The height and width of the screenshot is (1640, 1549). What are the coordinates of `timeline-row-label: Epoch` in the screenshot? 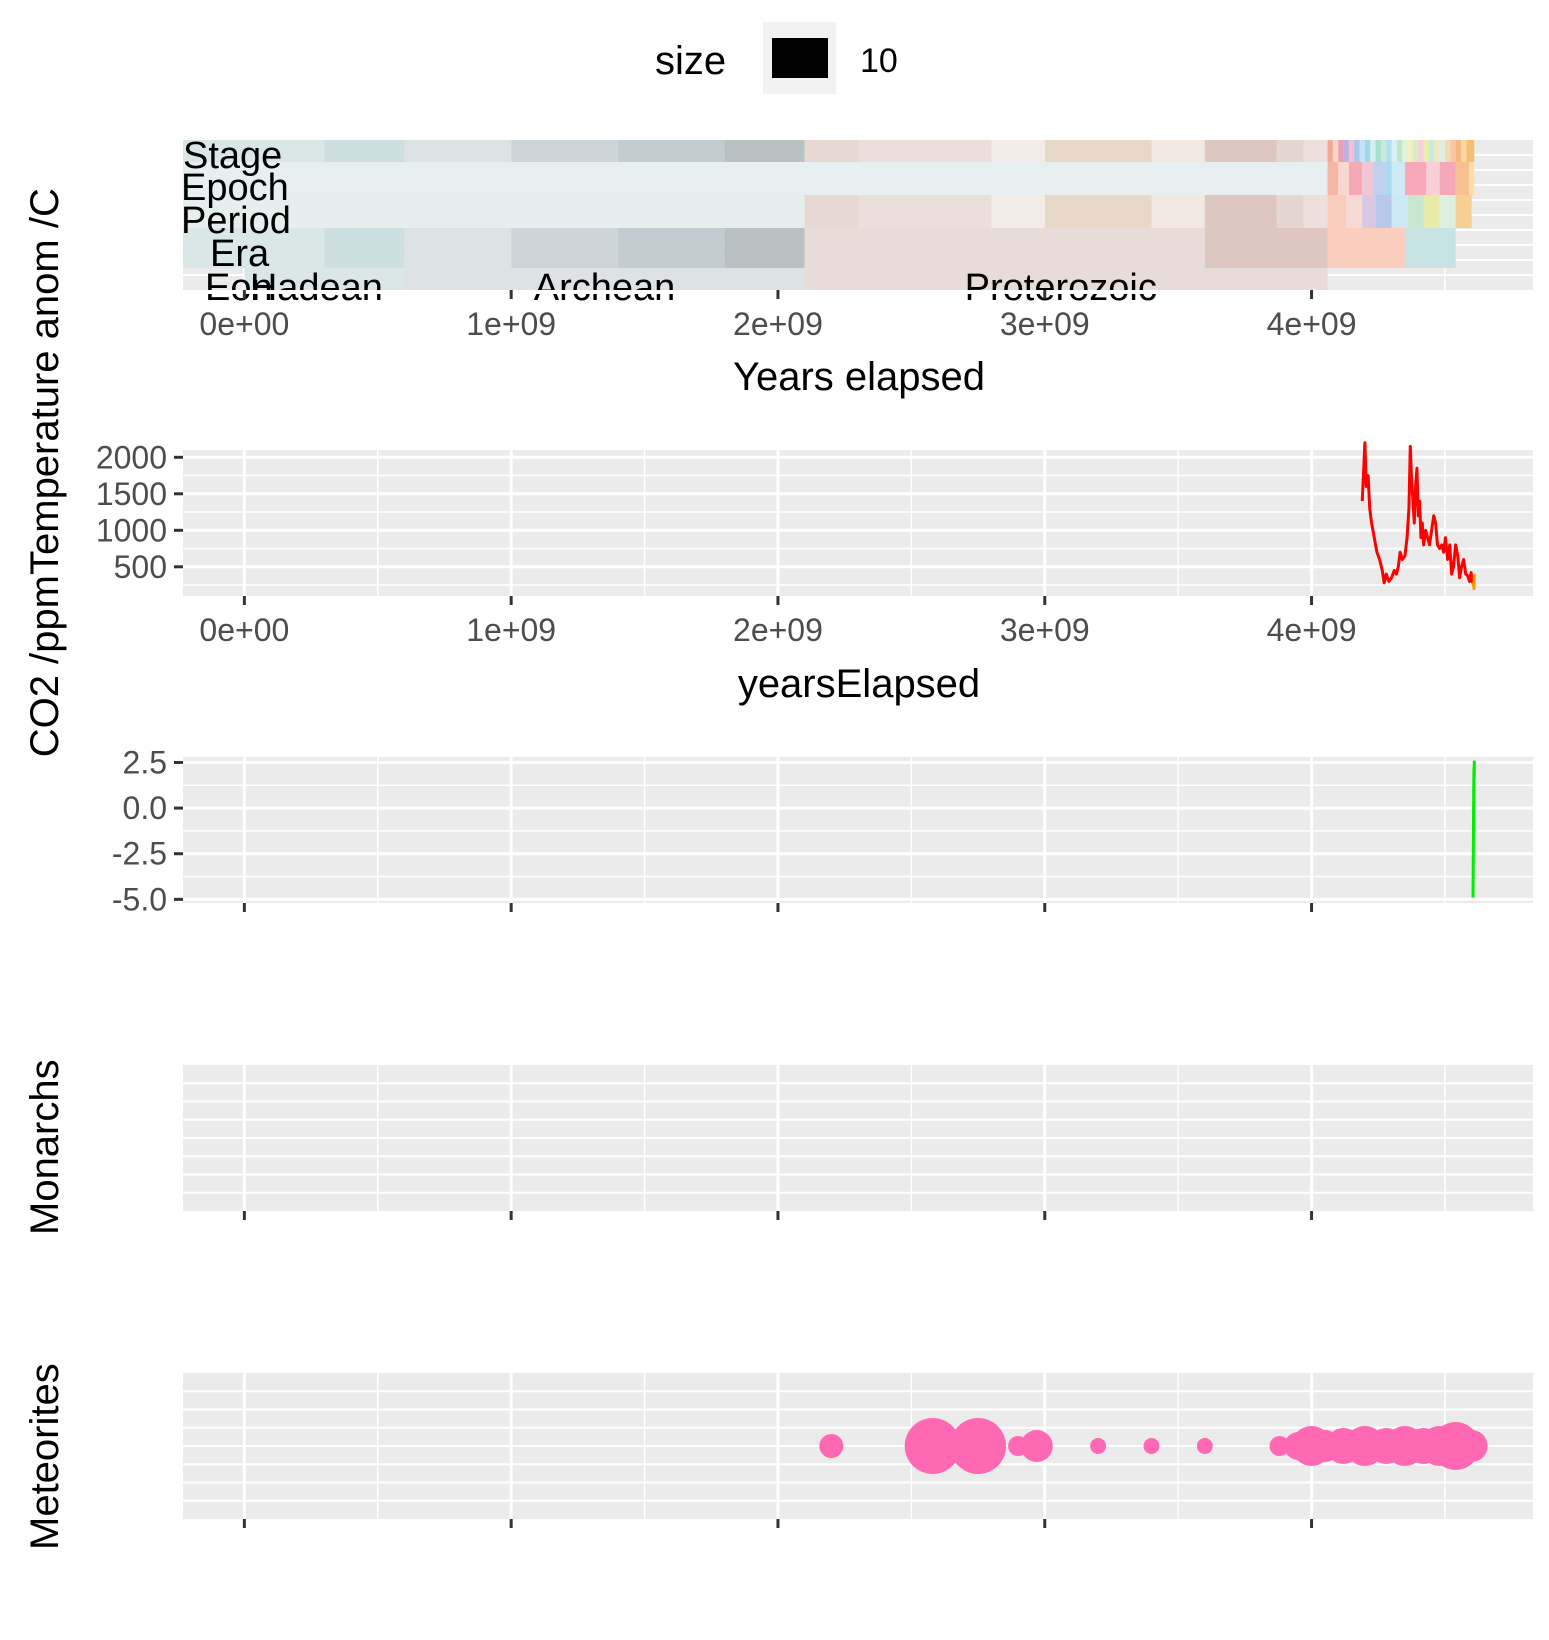 It's located at (235, 188).